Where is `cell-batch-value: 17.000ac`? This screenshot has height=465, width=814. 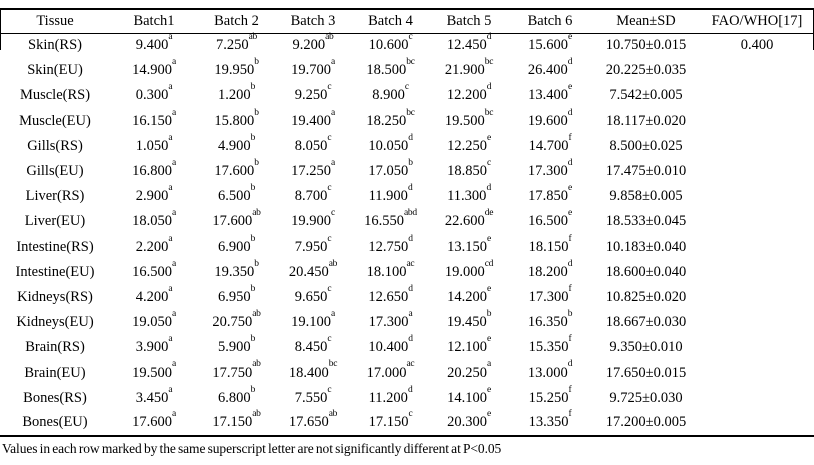
cell-batch-value: 17.000ac is located at coordinates (390, 372).